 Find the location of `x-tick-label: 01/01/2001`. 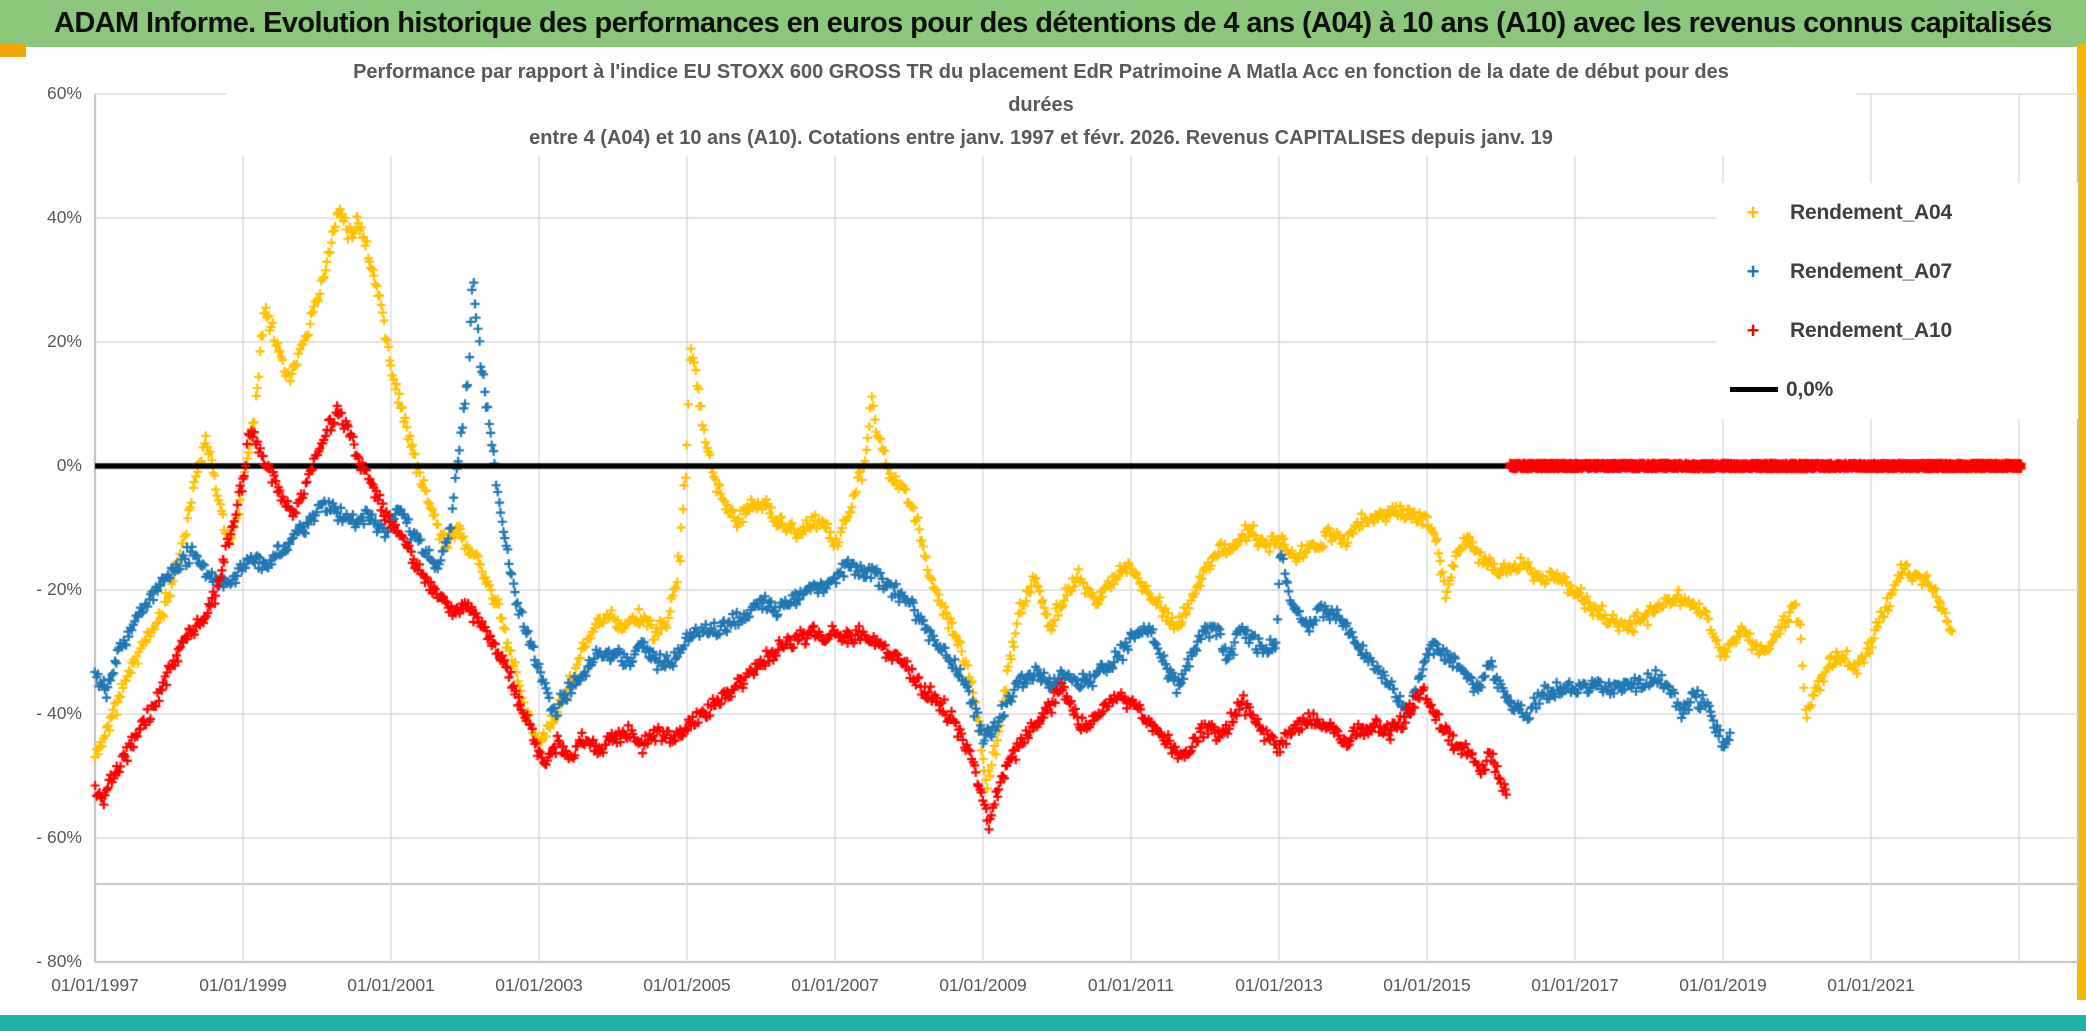

x-tick-label: 01/01/2001 is located at coordinates (391, 985).